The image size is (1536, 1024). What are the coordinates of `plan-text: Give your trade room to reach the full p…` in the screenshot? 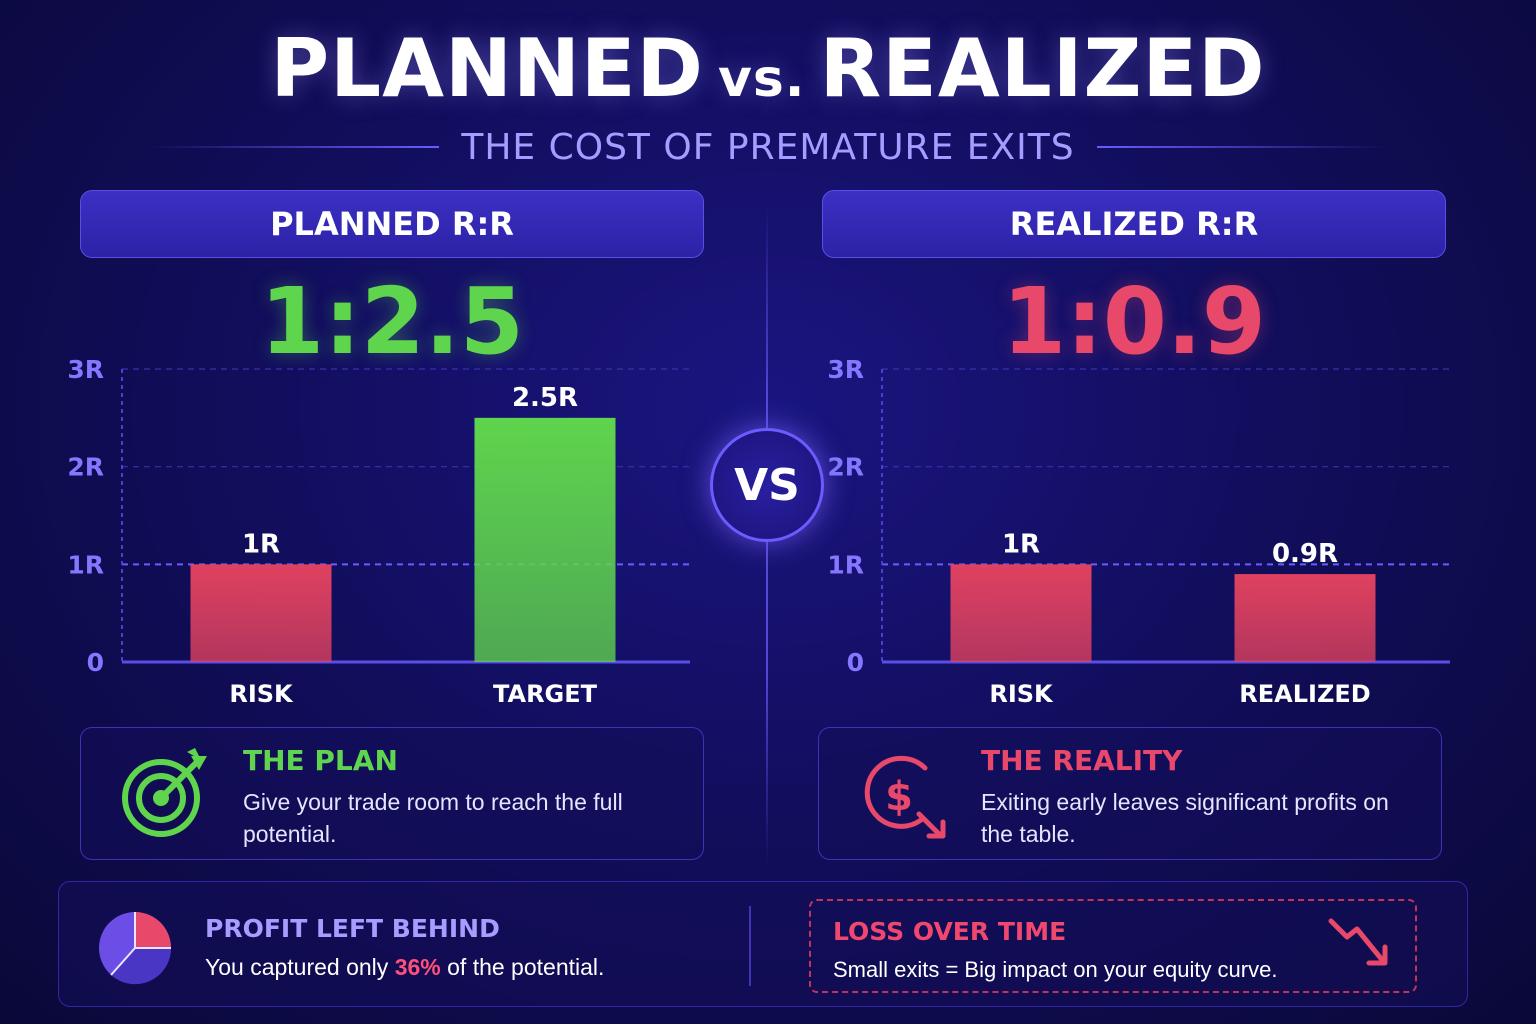 It's located at (433, 818).